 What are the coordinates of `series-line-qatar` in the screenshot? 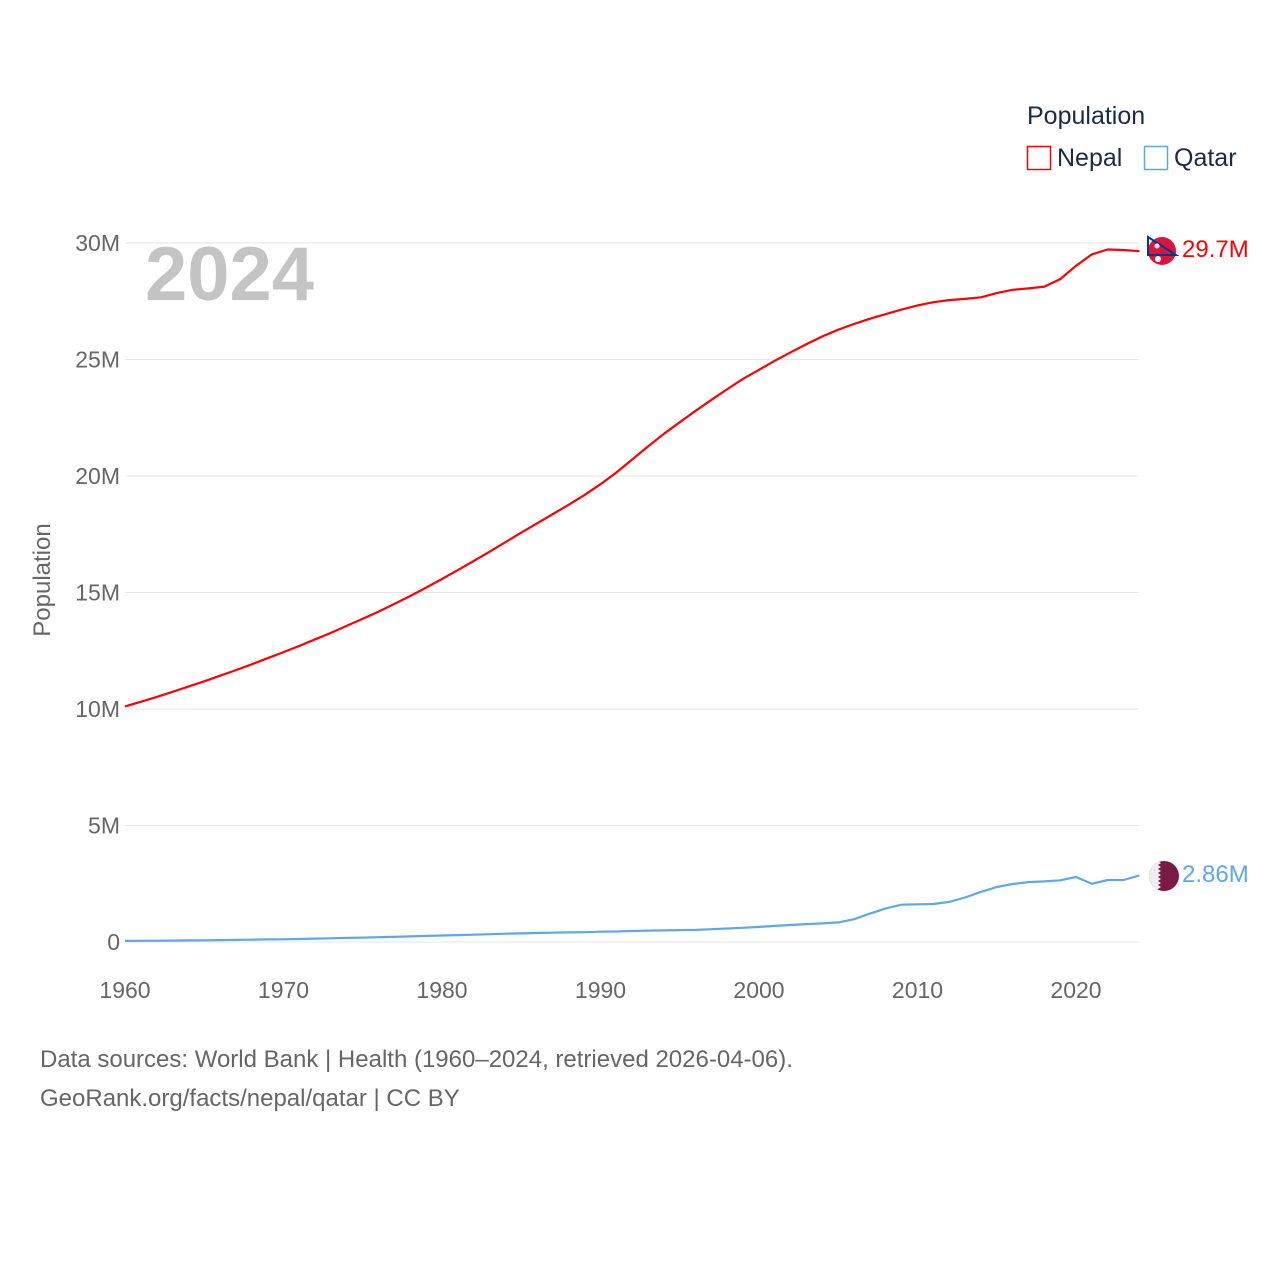 It's located at (632, 908).